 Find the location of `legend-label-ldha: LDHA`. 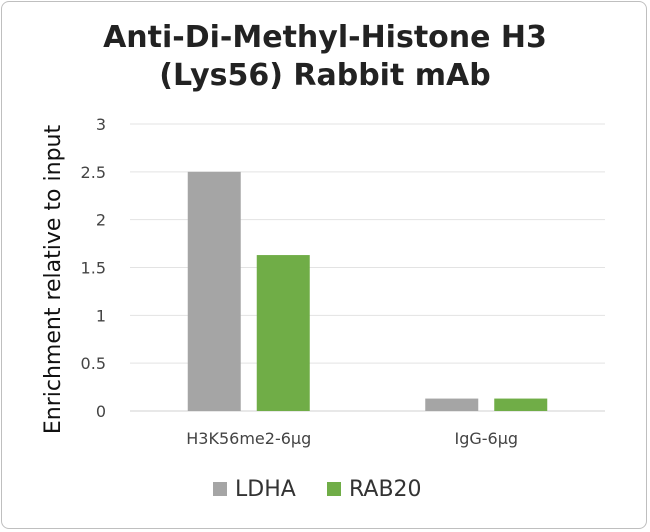

legend-label-ldha: LDHA is located at coordinates (265, 489).